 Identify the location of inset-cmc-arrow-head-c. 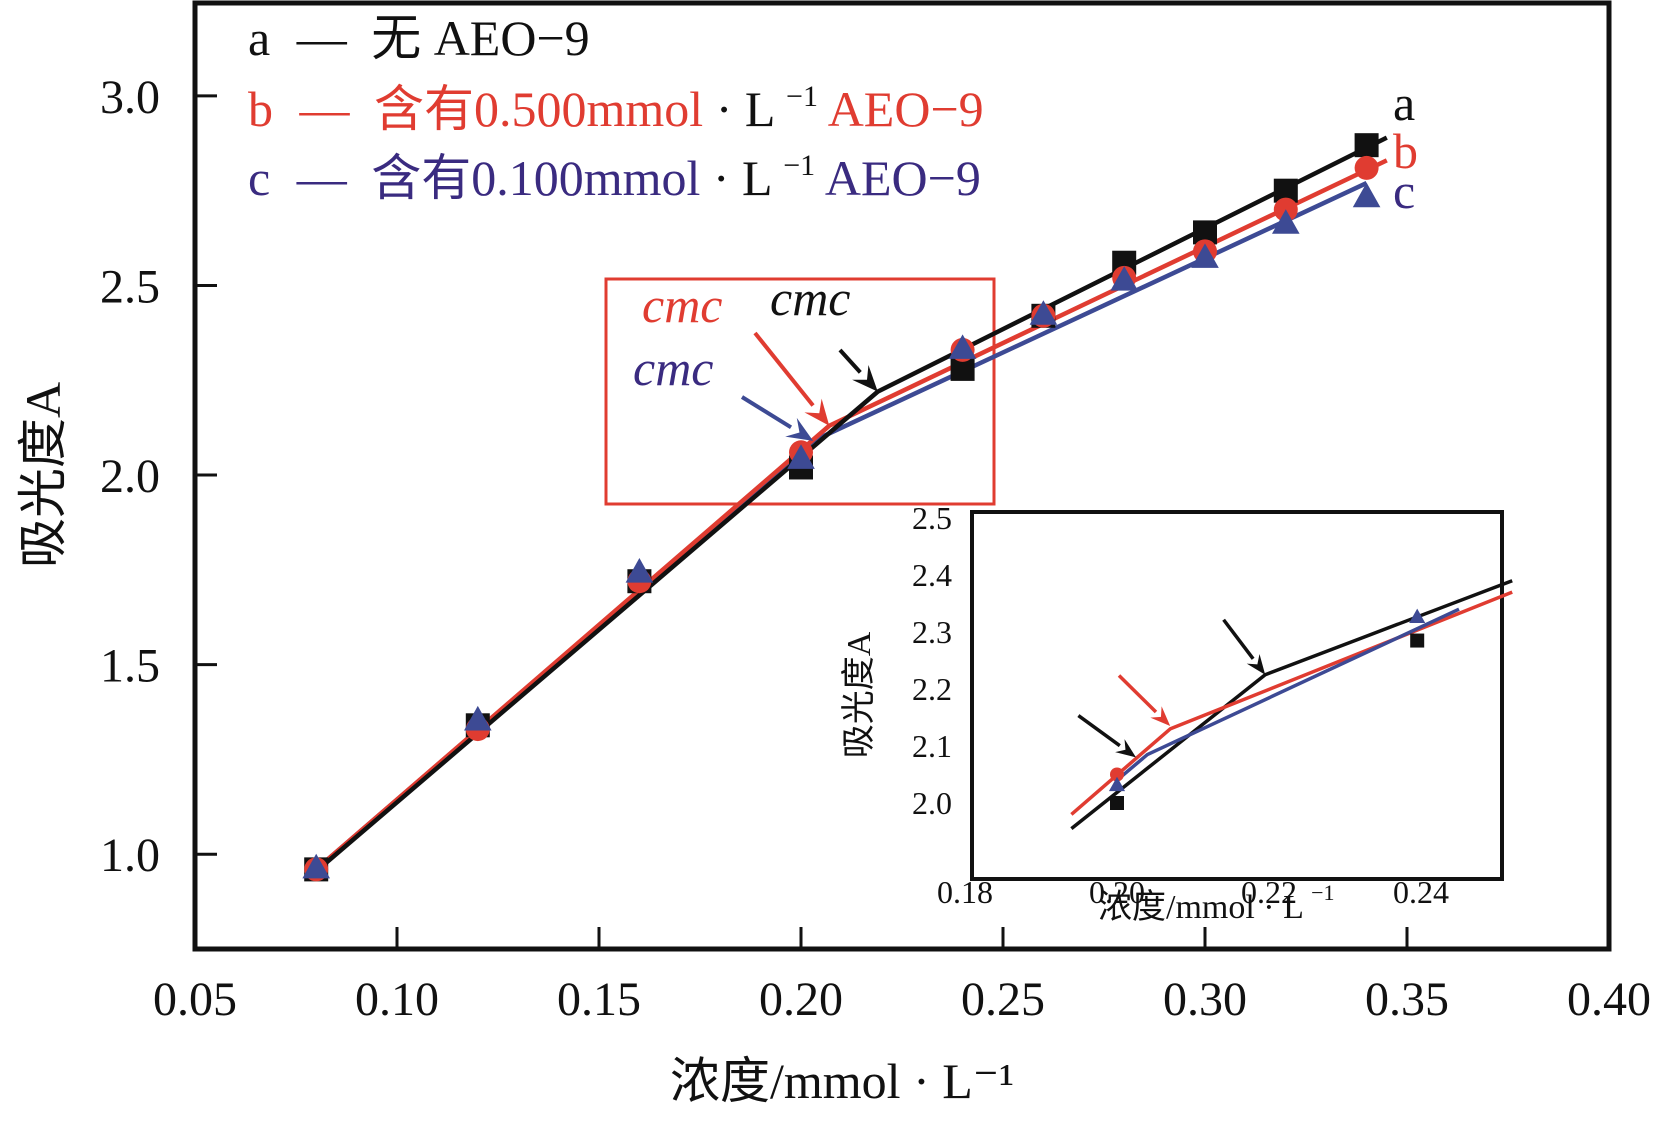
(1125, 748).